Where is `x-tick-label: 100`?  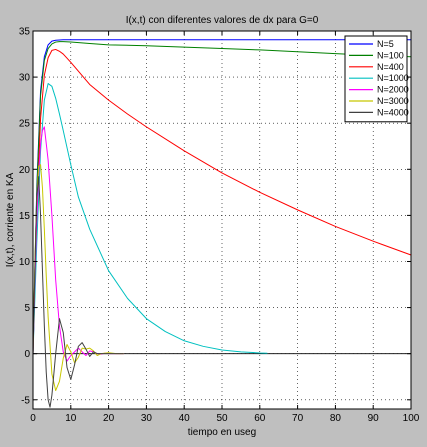
x-tick-label: 100 is located at coordinates (411, 418).